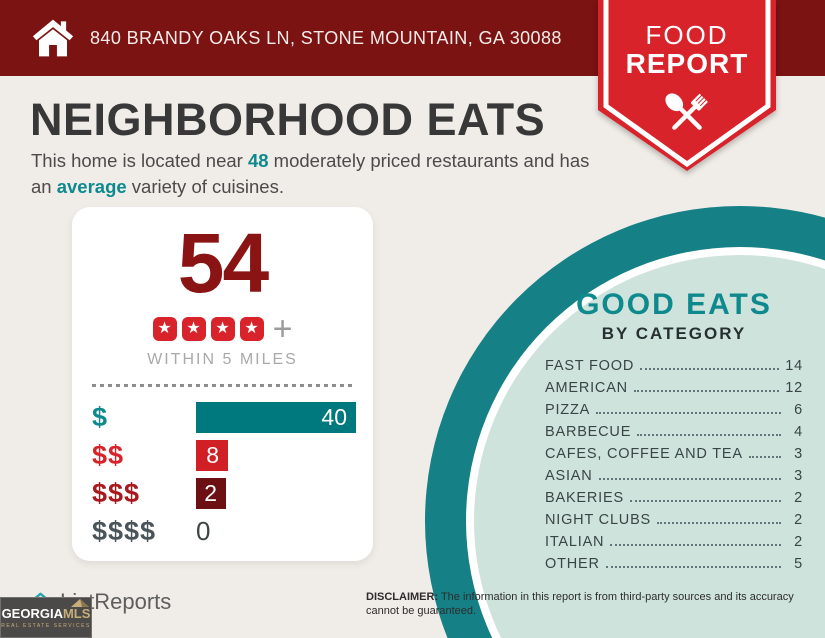  I want to click on category-row: NIGHT CLUBS 2, so click(674, 523).